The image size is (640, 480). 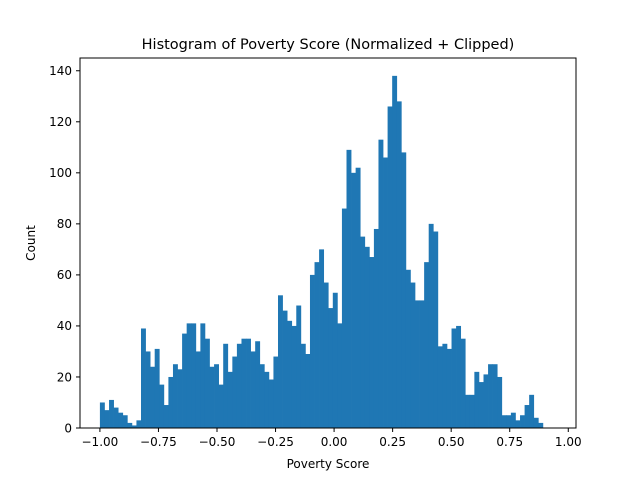 I want to click on x-axis-label: Poverty Score, so click(x=328, y=464).